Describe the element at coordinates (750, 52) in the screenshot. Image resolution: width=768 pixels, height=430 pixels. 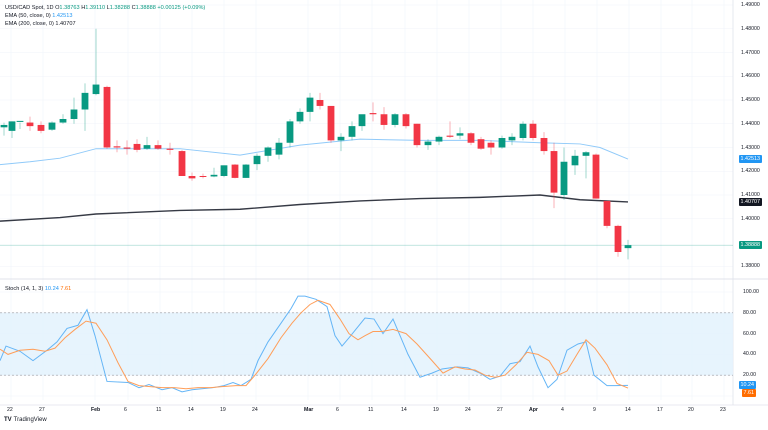
I see `price-tick-label: 1.47000` at that location.